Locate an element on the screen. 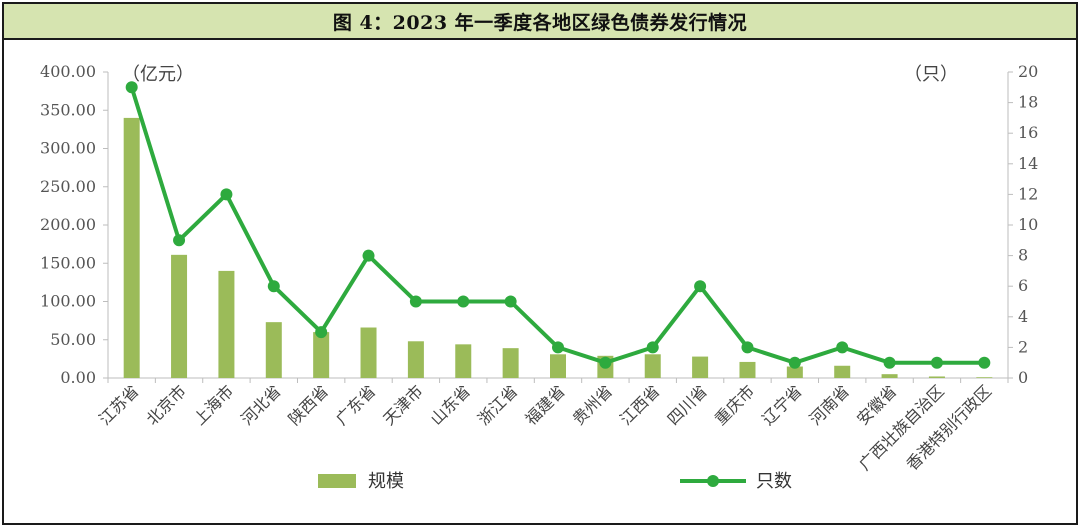 This screenshot has height=527, width=1080. legend-bar-swatch is located at coordinates (337, 481).